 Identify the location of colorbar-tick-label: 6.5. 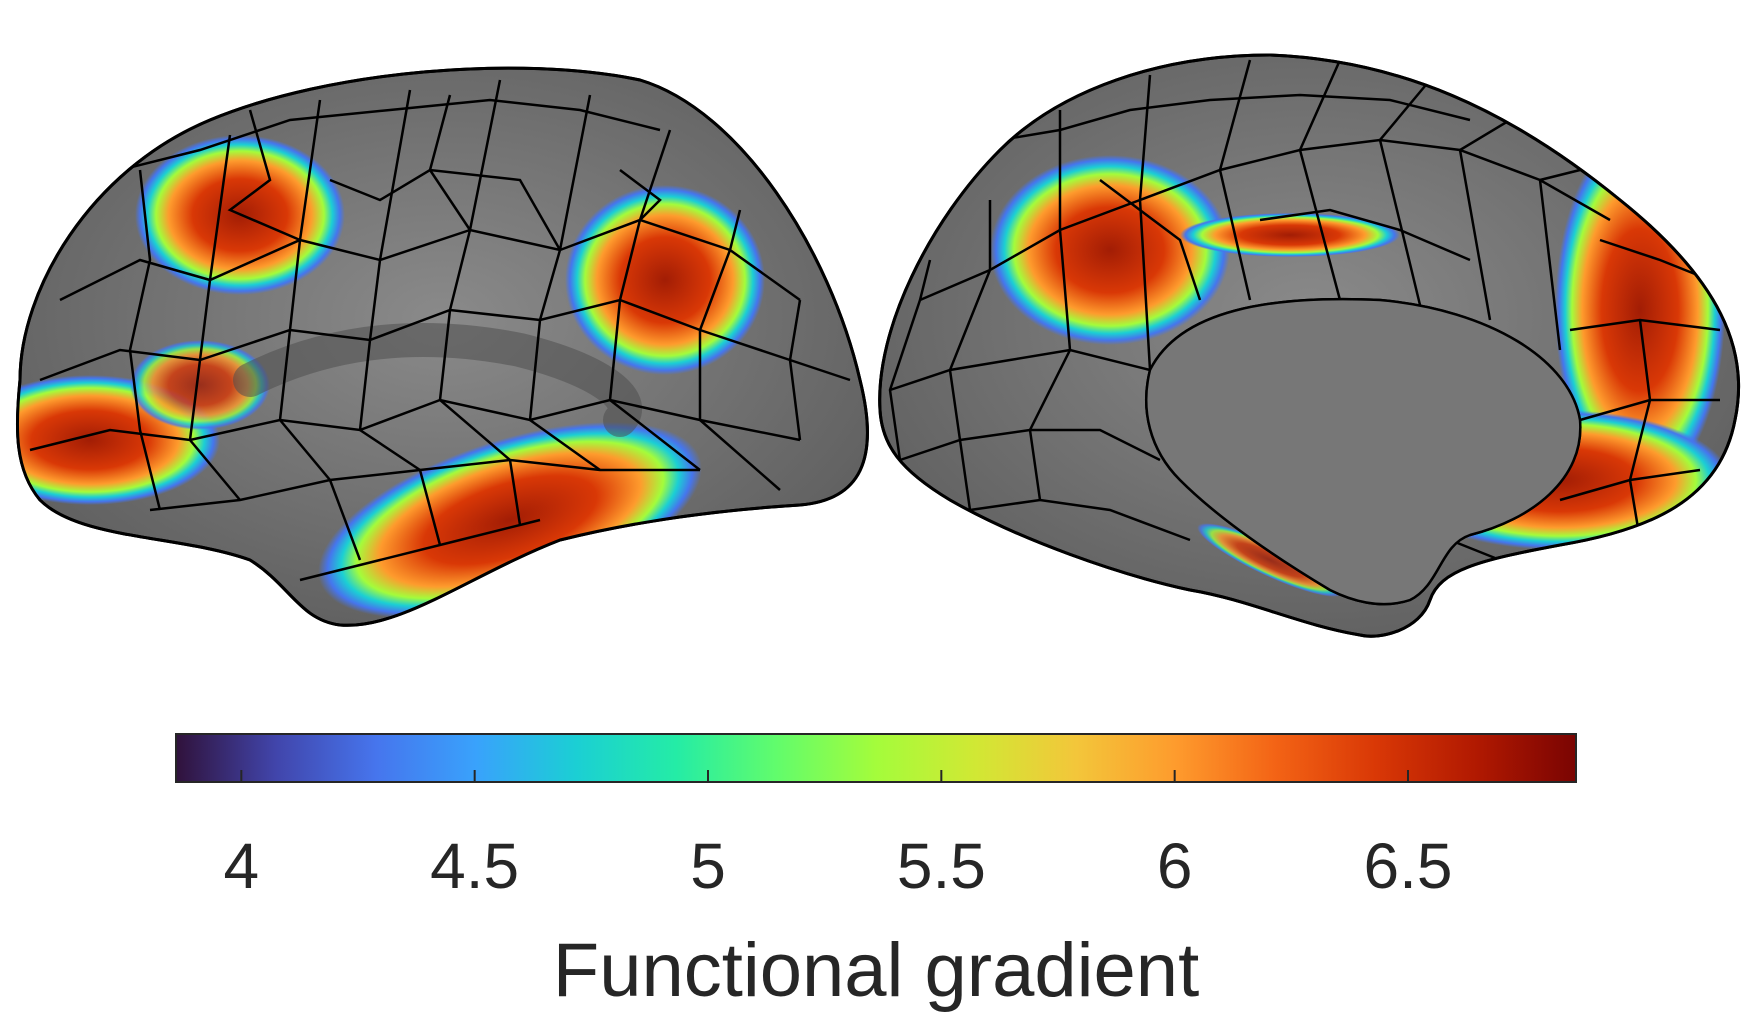
(1408, 866).